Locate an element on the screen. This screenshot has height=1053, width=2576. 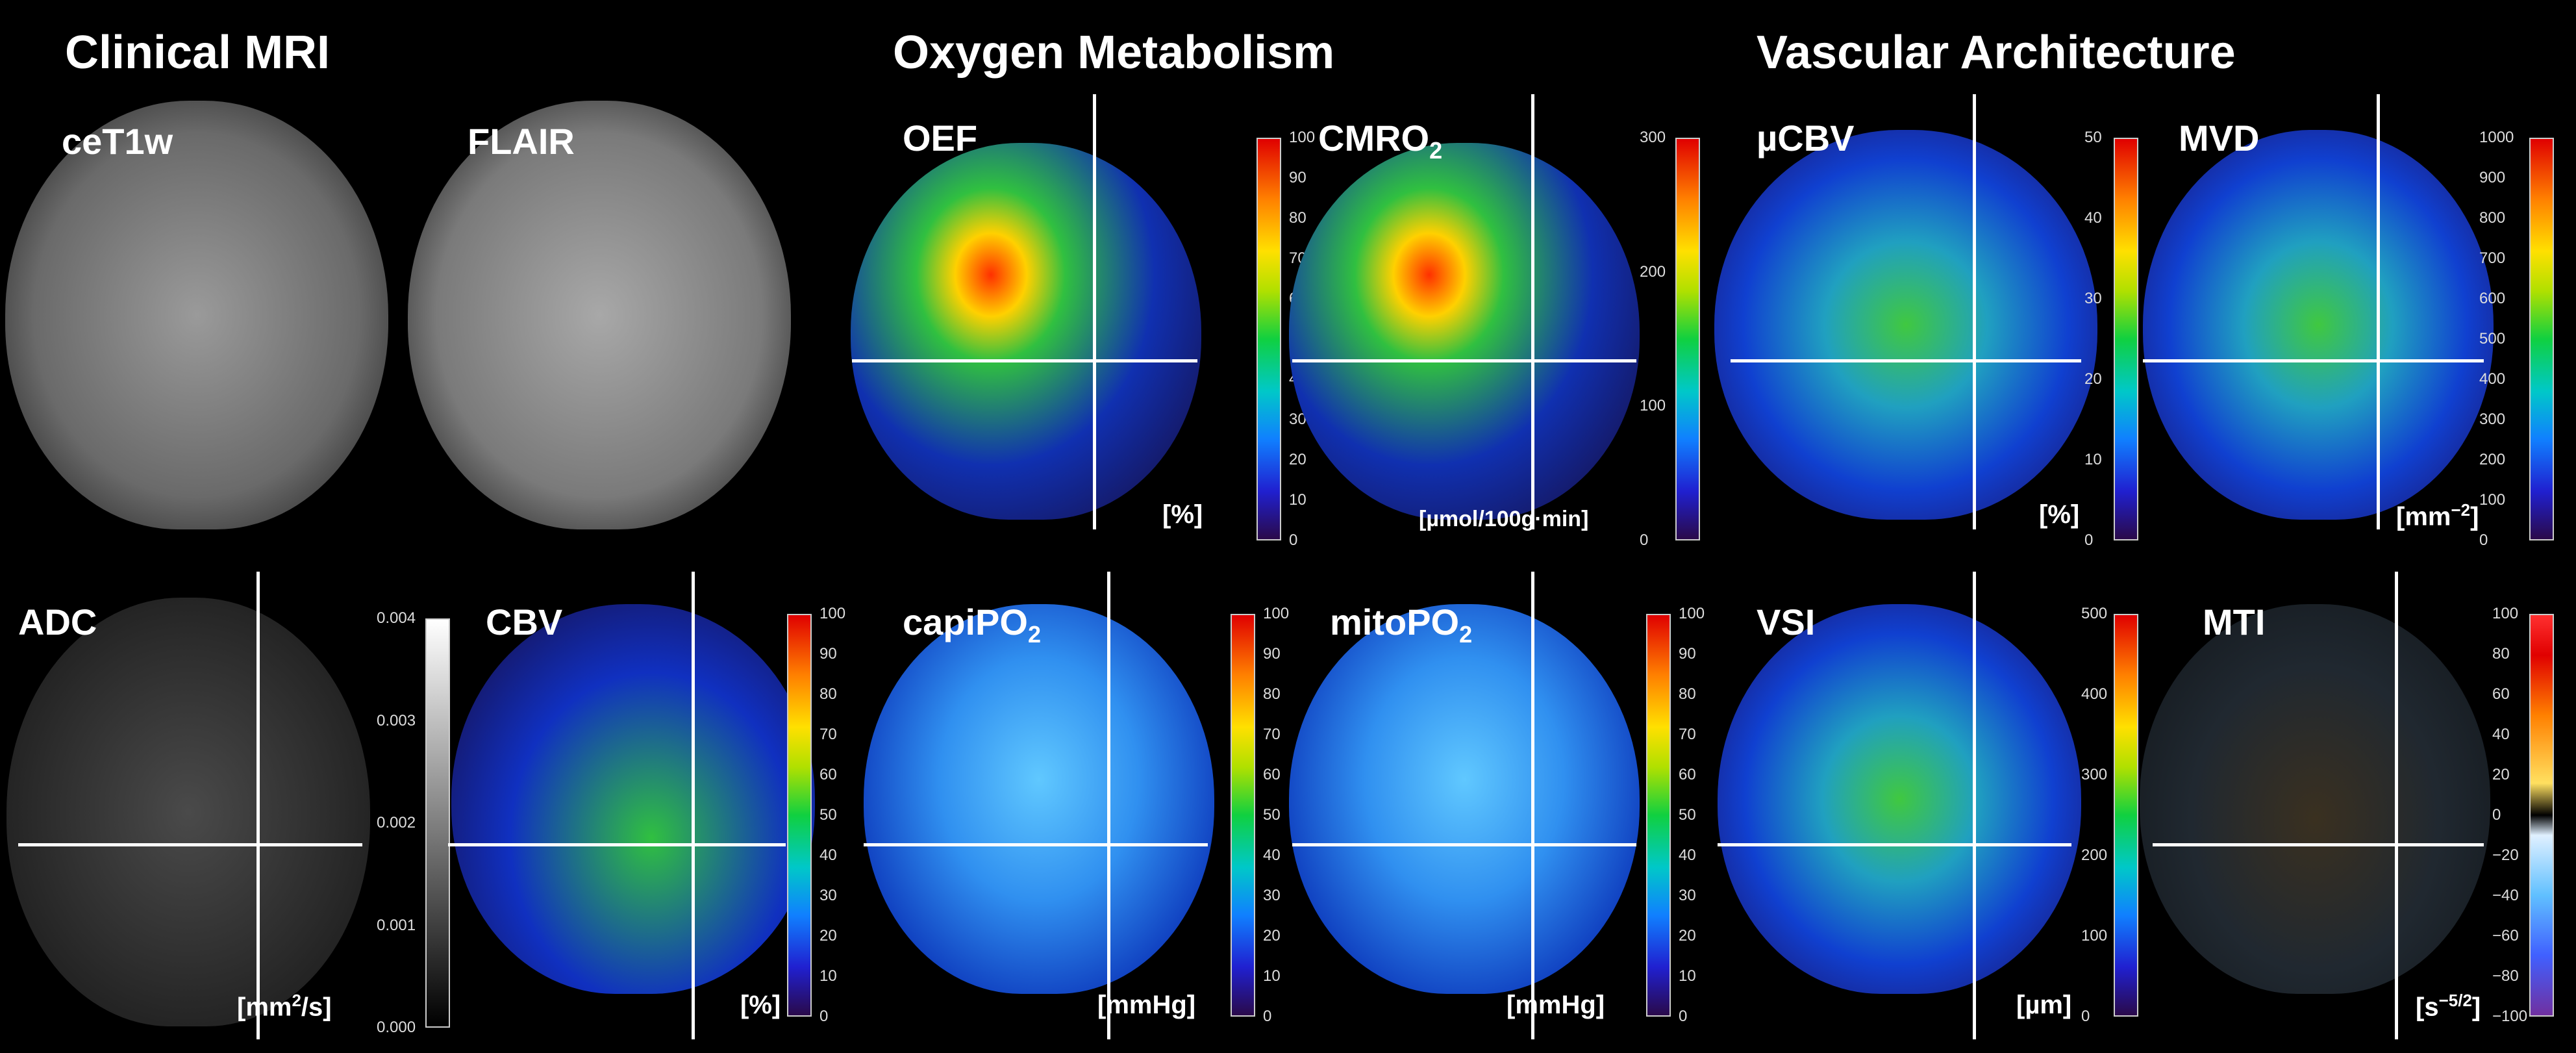
panel-label-cmro2: CMRO2 is located at coordinates (1380, 141).